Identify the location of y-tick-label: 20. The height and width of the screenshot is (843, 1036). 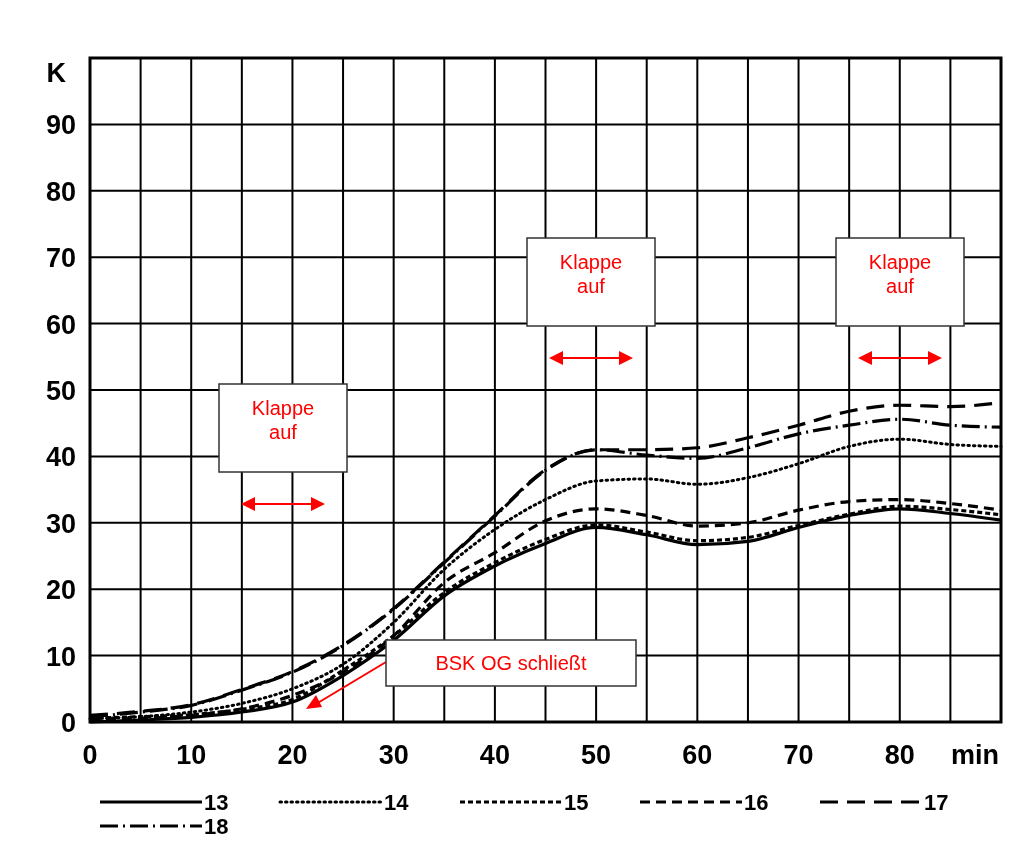
(60, 590).